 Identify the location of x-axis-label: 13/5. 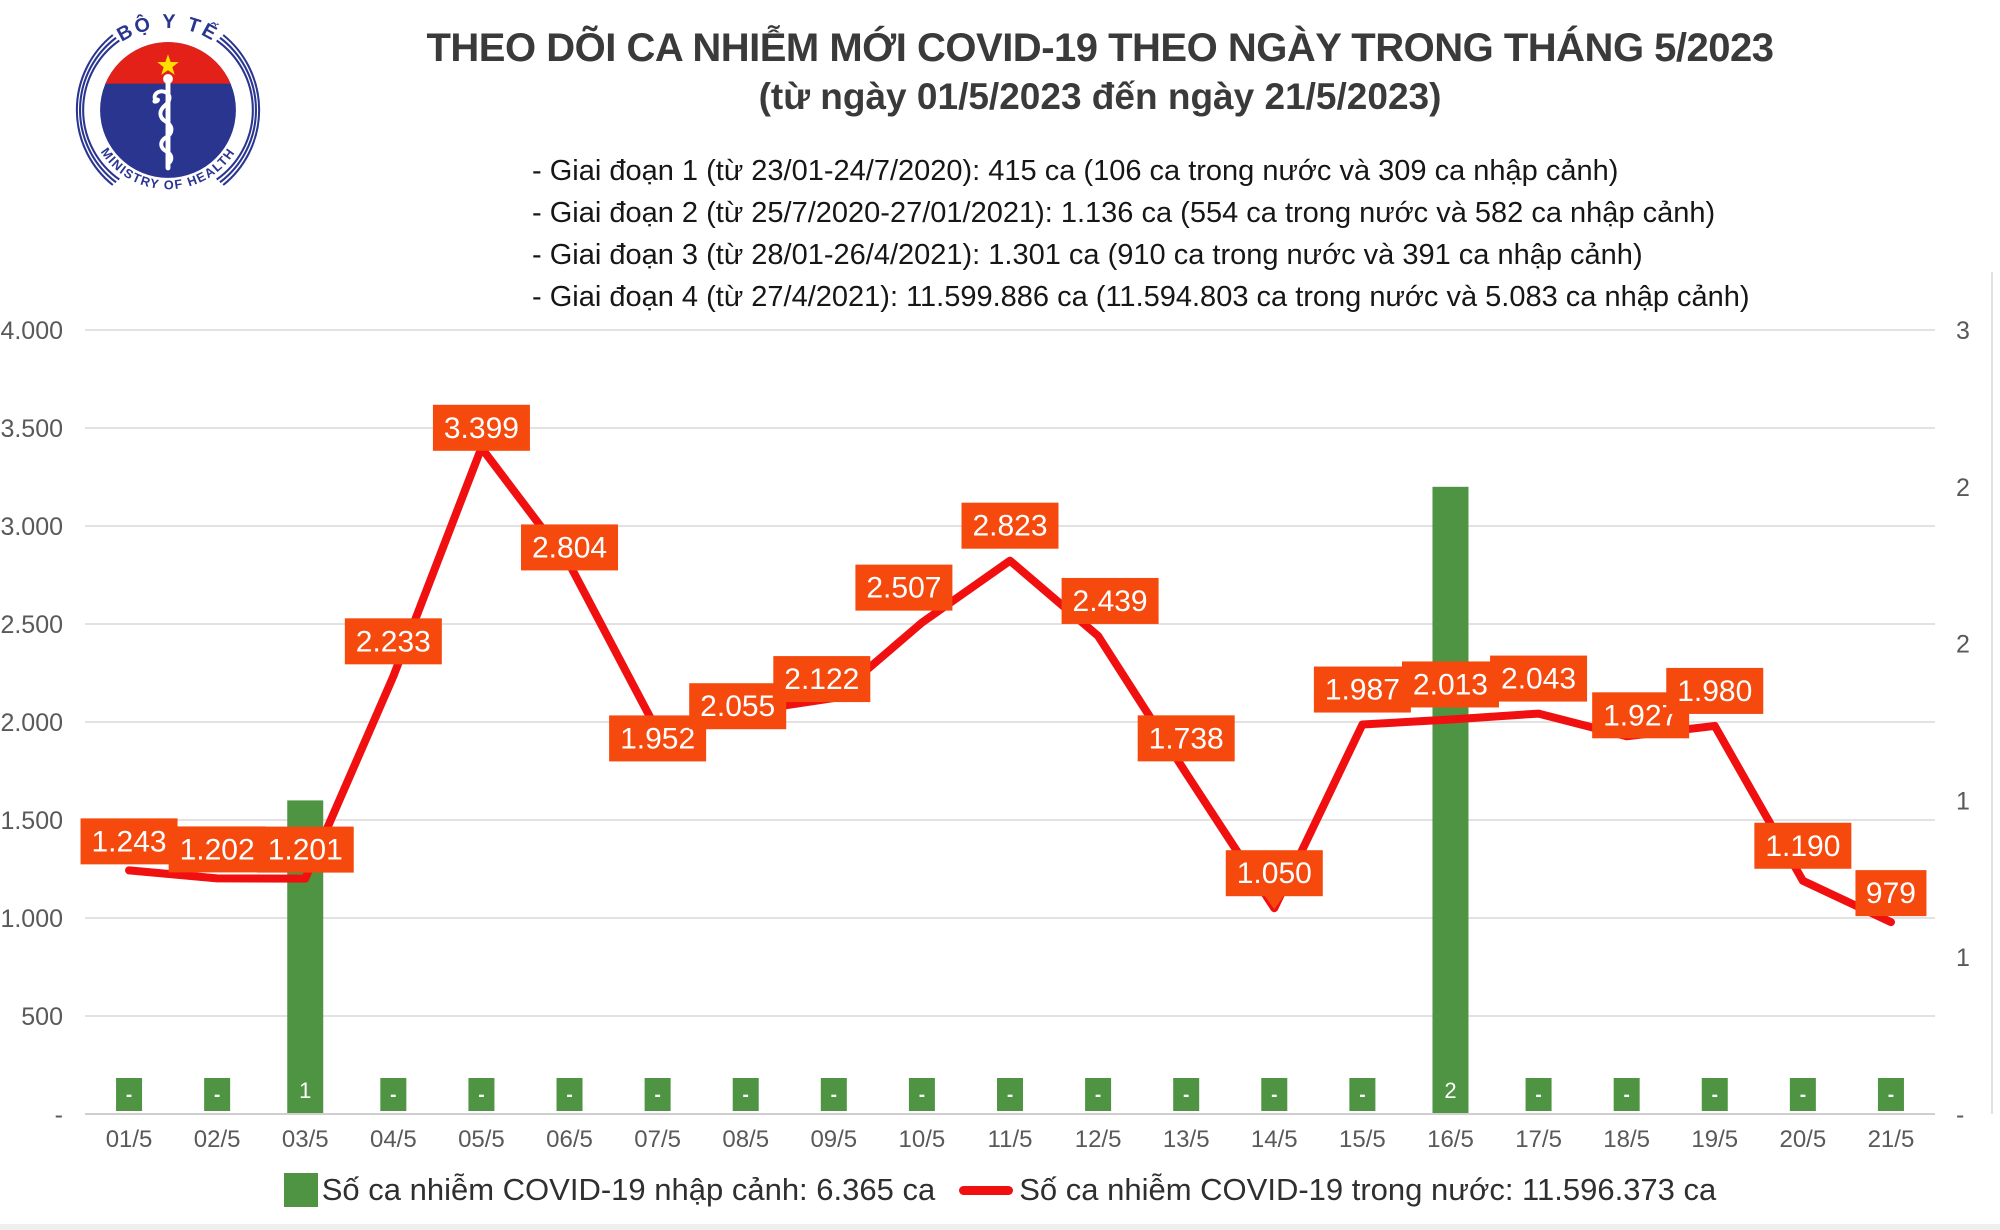
(1186, 1139).